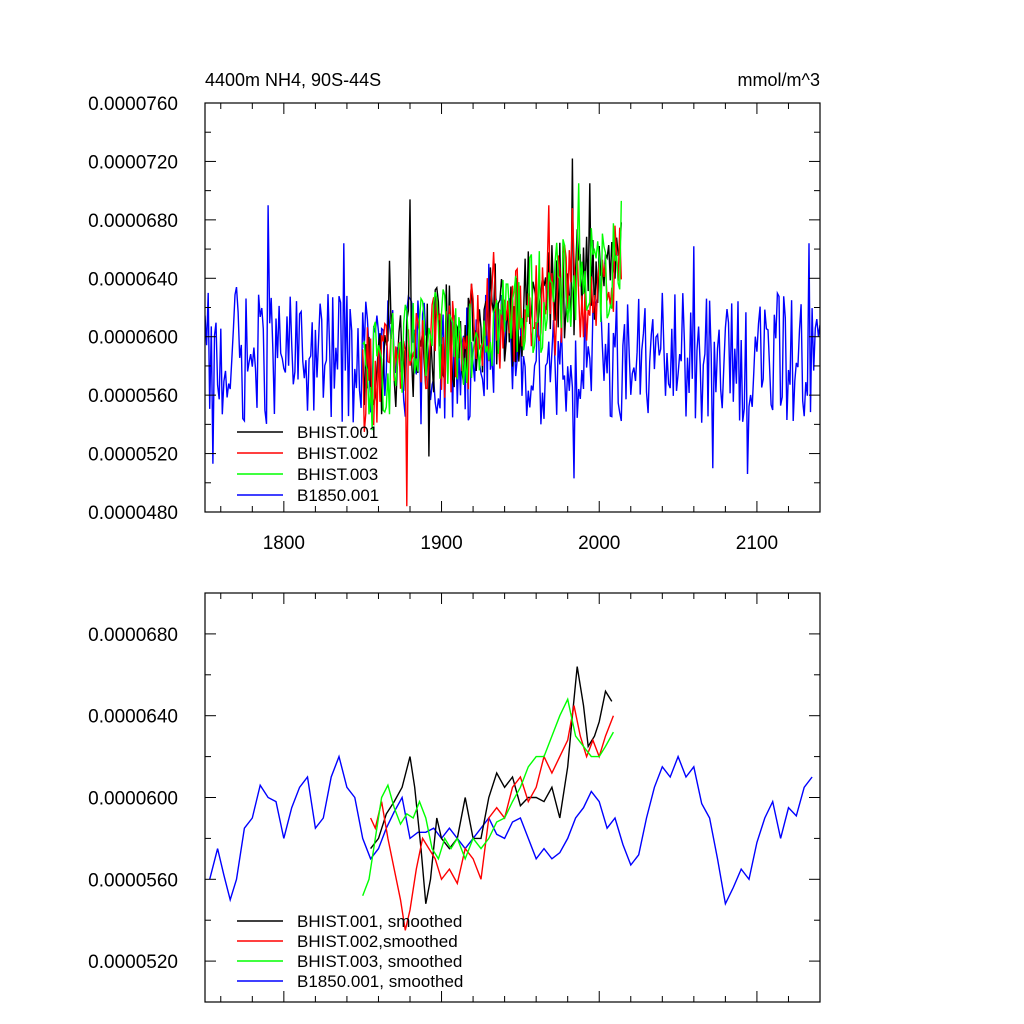 The width and height of the screenshot is (1024, 1024). What do you see at coordinates (308, 464) in the screenshot?
I see `top-panel-legend: BHIST.001 BHIST.002 BHIST.003 B1850.001` at bounding box center [308, 464].